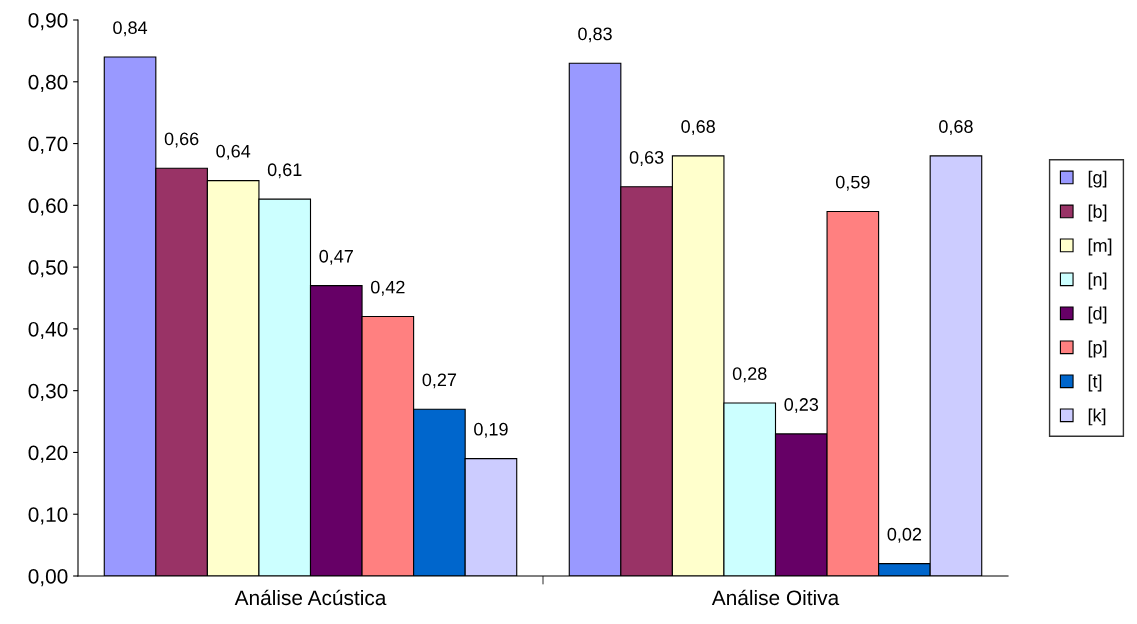 The image size is (1137, 624). Describe the element at coordinates (48, 578) in the screenshot. I see `y-tick-label: 0,00` at that location.